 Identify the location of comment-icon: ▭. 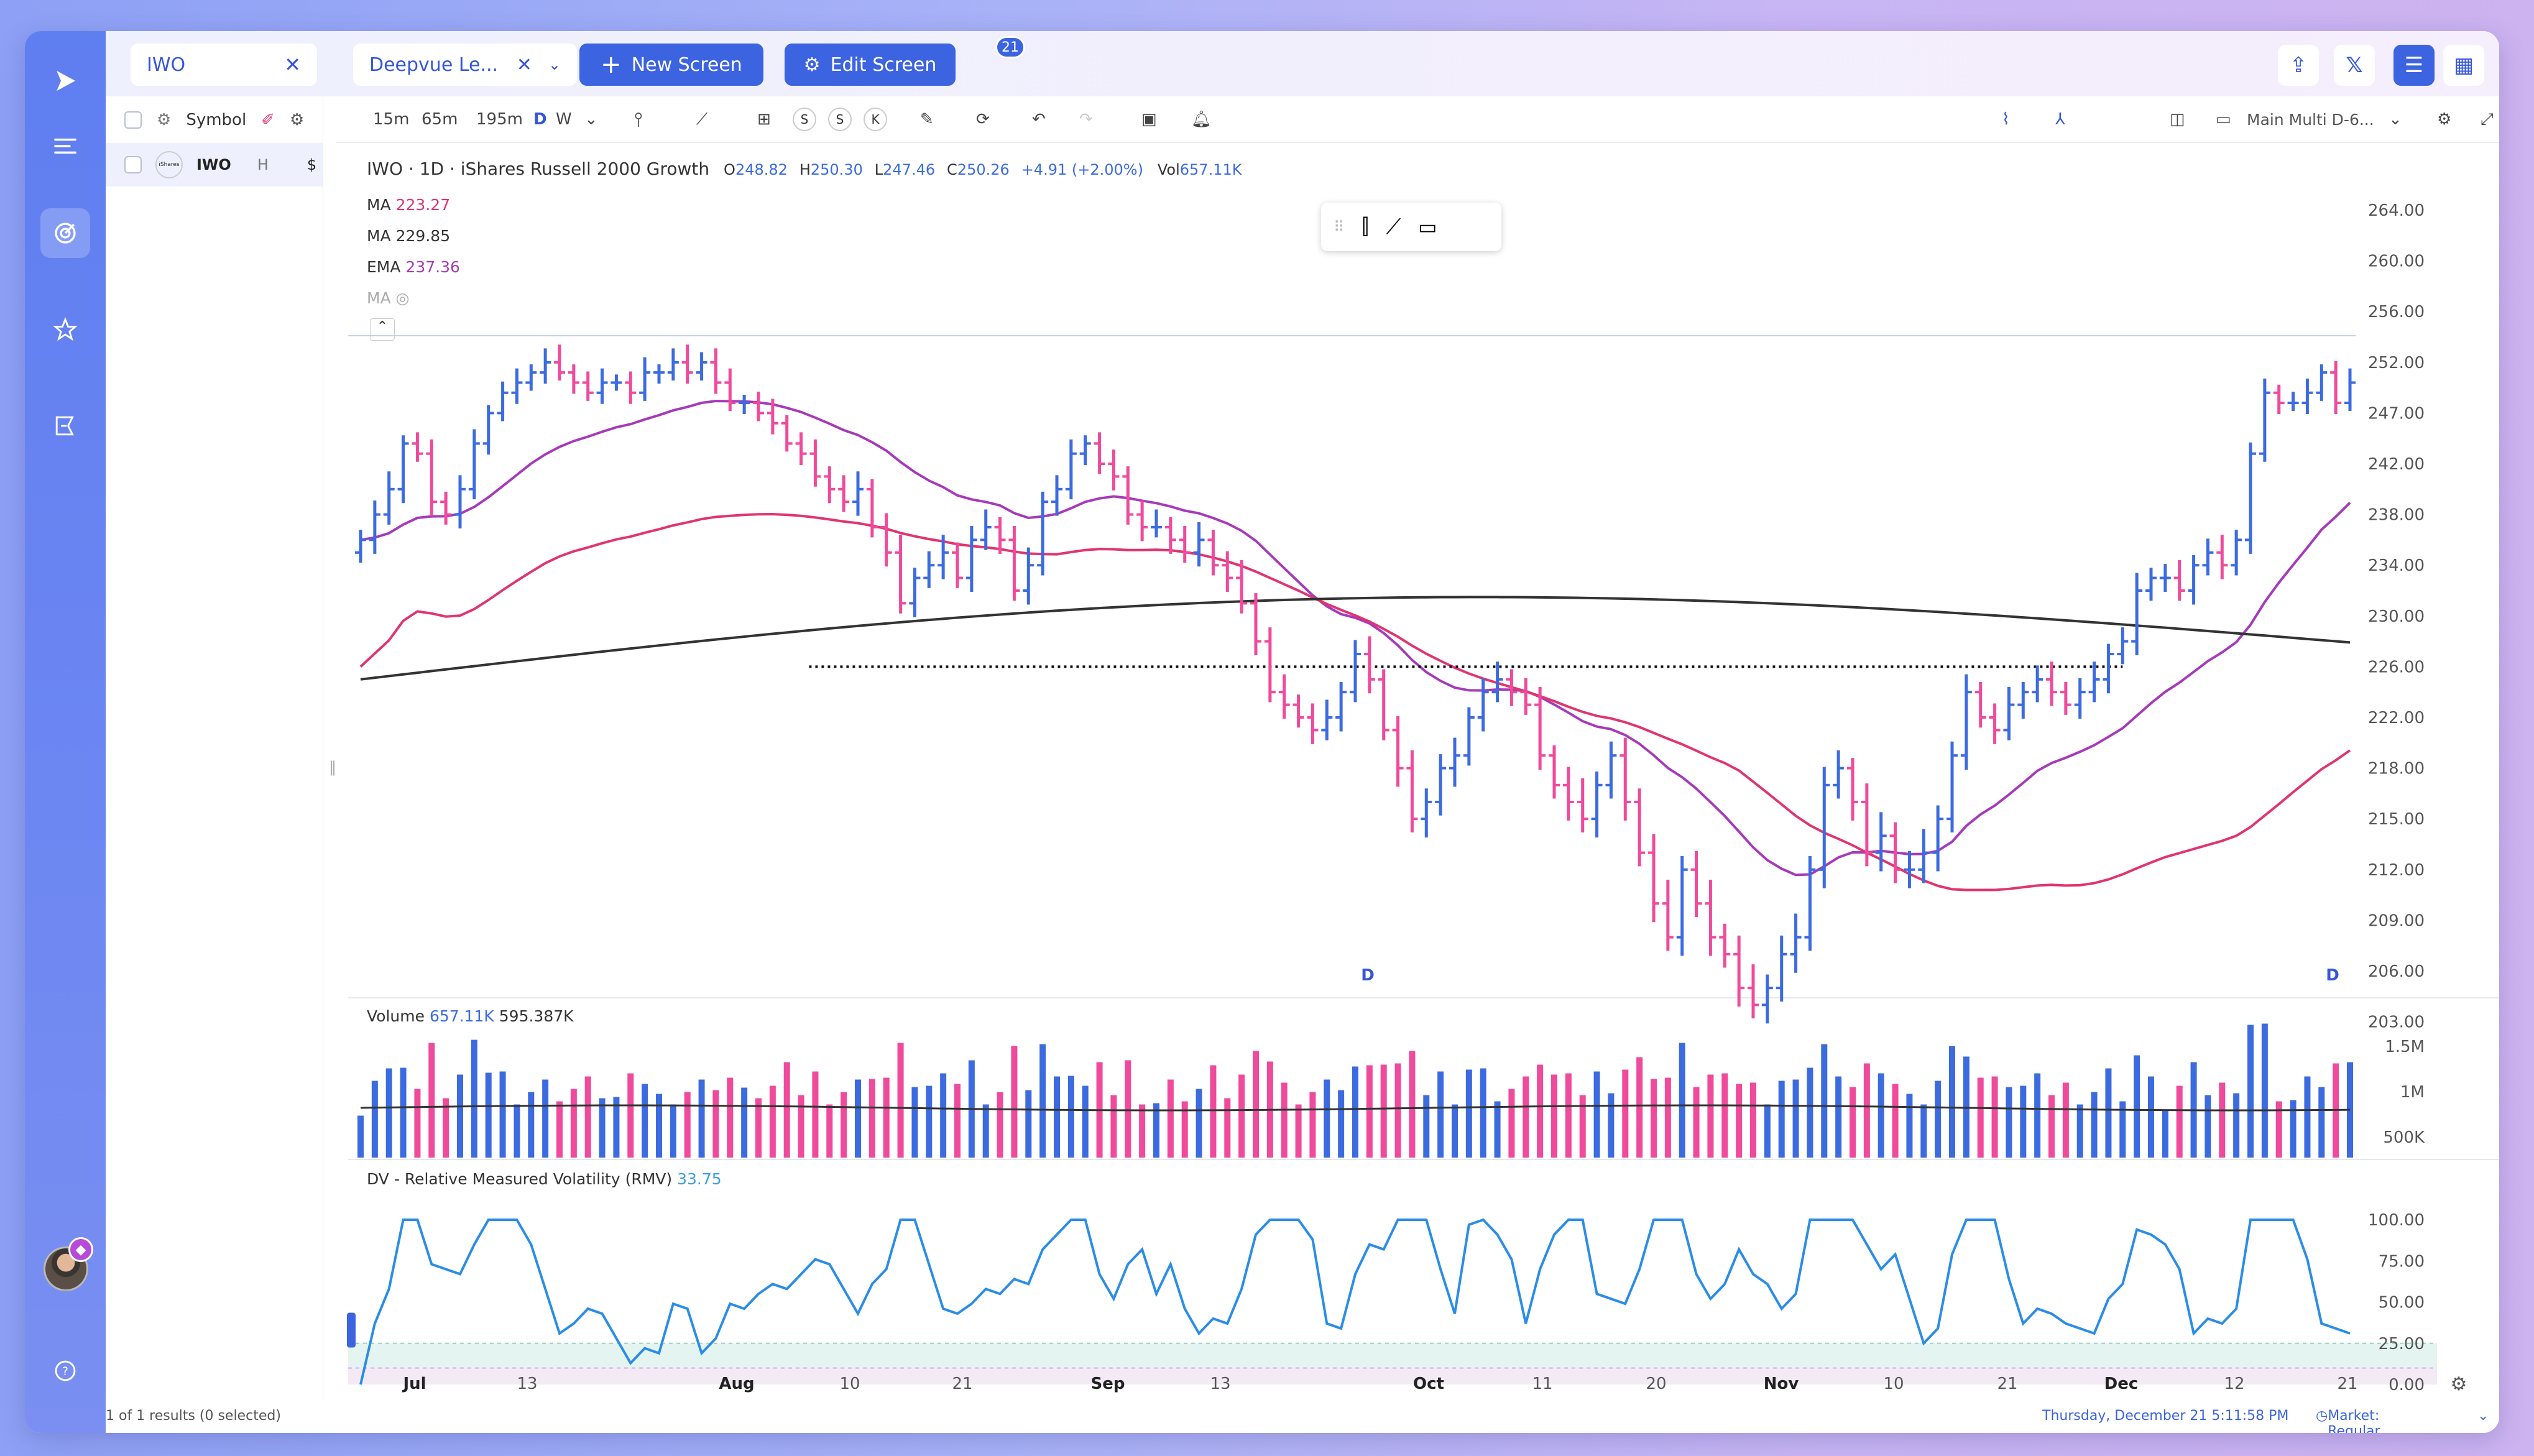
(1427, 227).